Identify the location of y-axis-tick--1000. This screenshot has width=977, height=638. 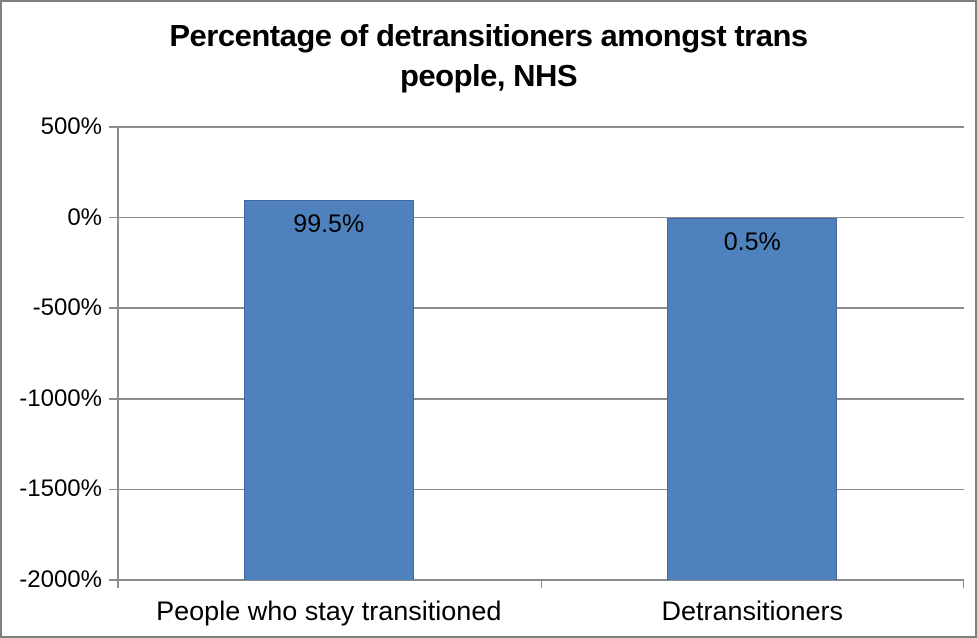
(113, 399).